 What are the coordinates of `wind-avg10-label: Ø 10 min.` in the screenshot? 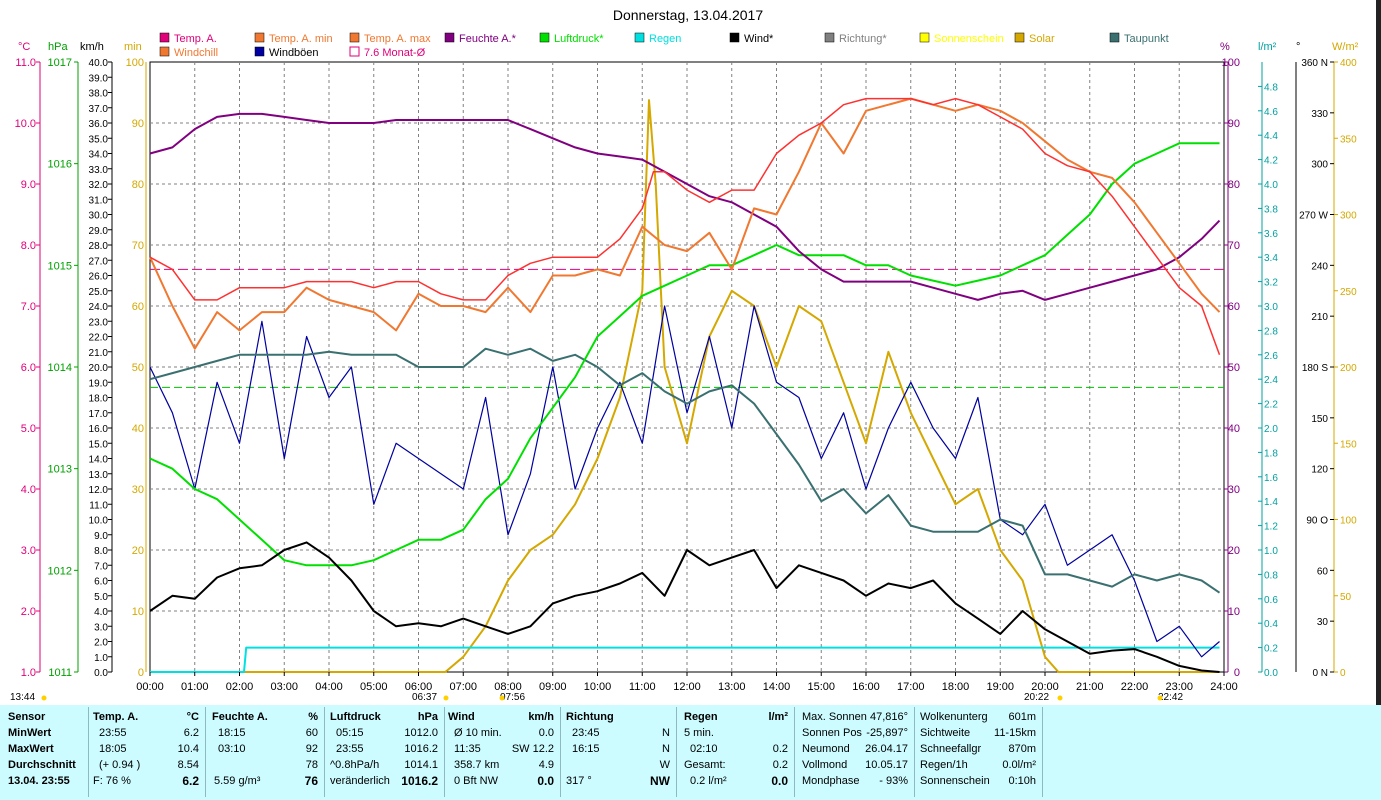 It's located at (478, 733).